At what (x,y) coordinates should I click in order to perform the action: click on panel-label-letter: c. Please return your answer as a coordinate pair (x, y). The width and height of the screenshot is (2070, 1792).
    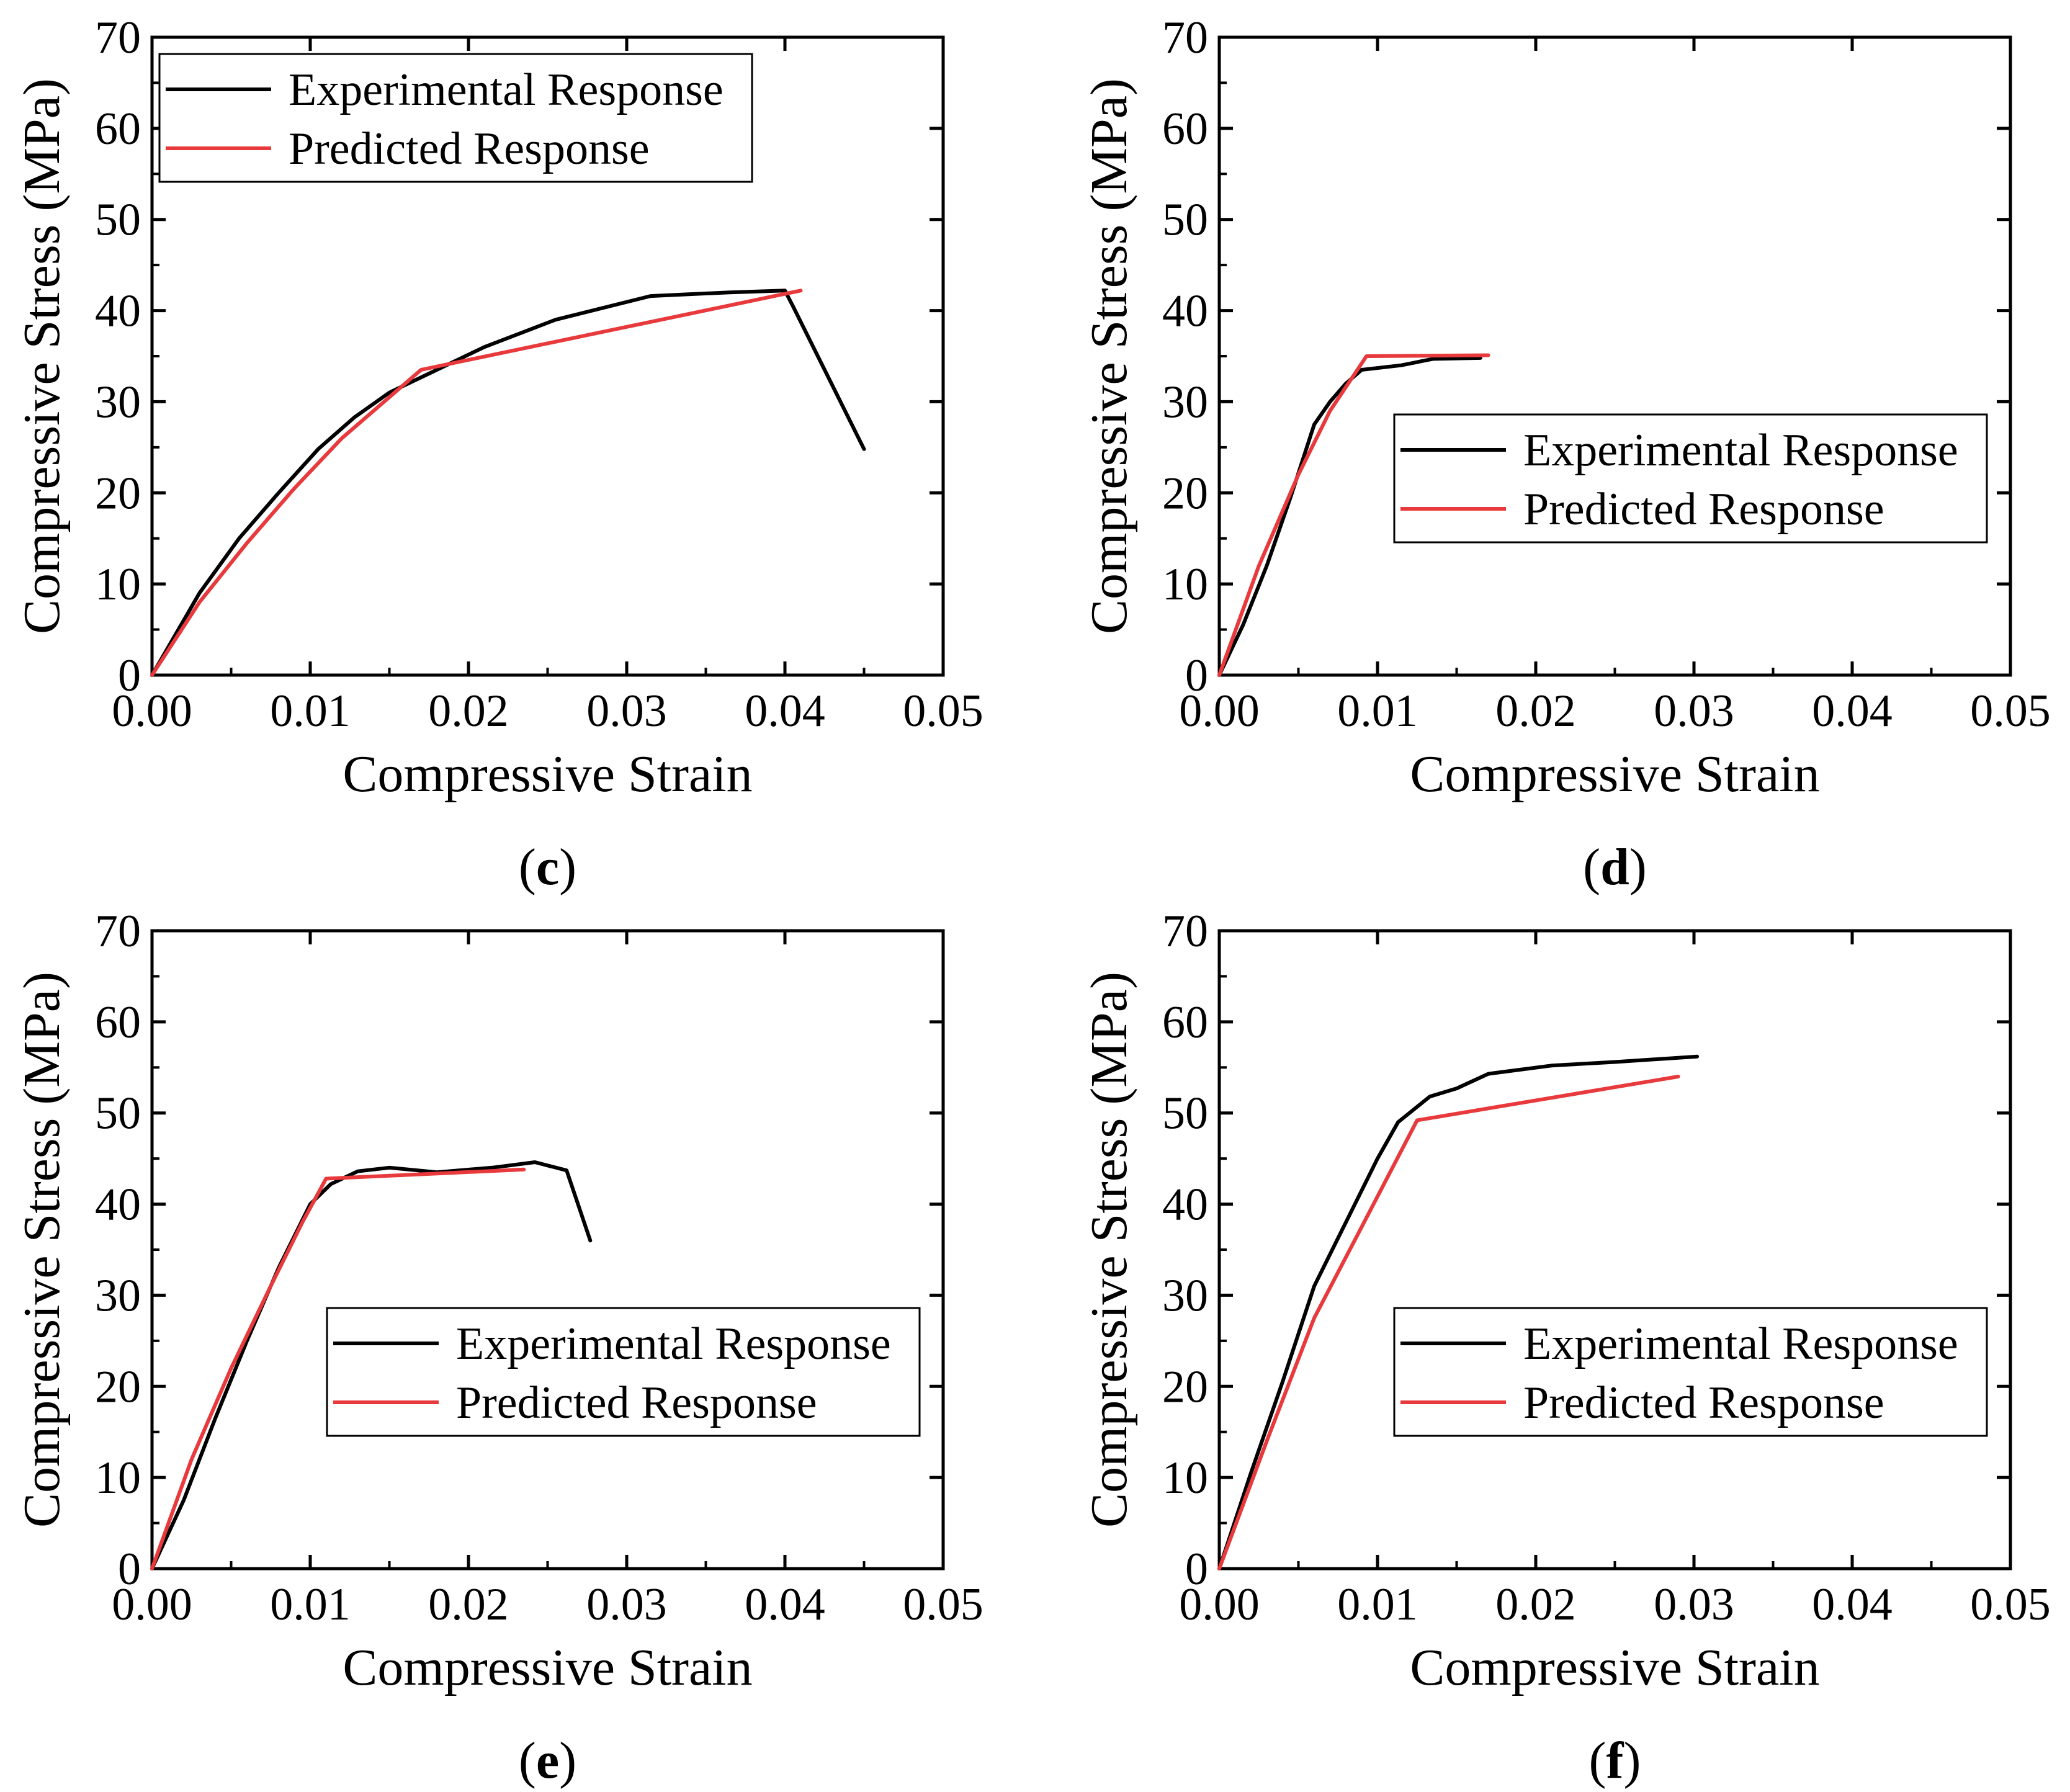
    Looking at the image, I should click on (548, 867).